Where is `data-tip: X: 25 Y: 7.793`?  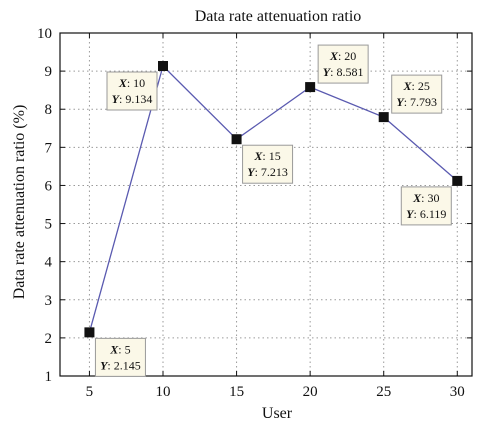
data-tip: X: 25 Y: 7.793 is located at coordinates (417, 94).